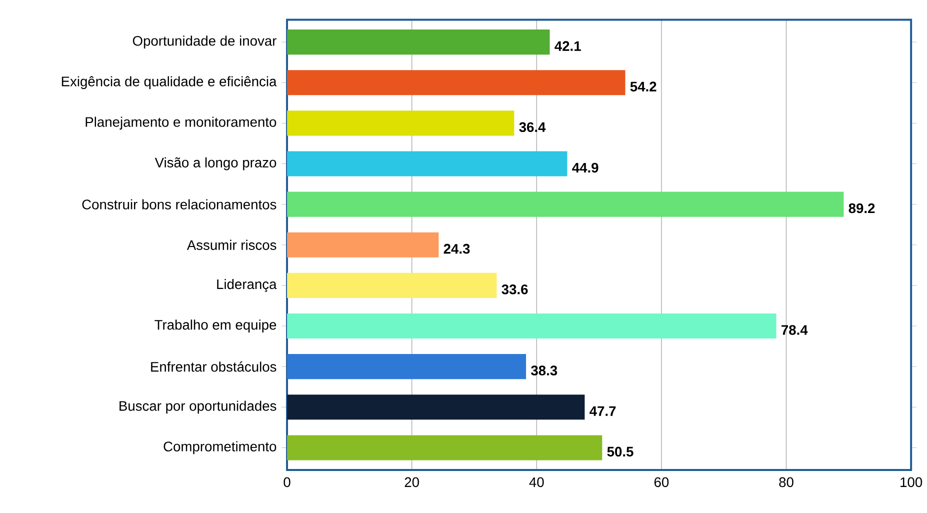 The width and height of the screenshot is (927, 513). Describe the element at coordinates (532, 127) in the screenshot. I see `data-label: 36.4` at that location.